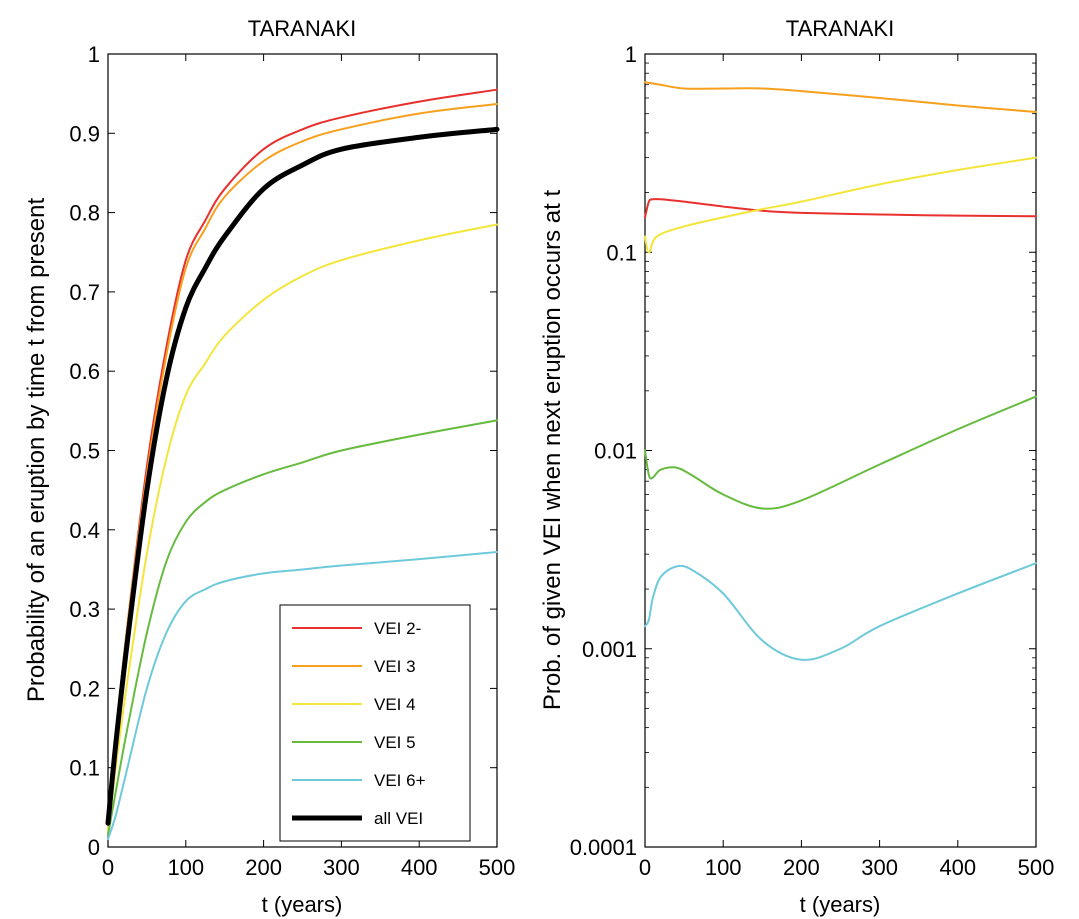 The width and height of the screenshot is (1079, 919). I want to click on legend-label-vei-2: VEI 2-, so click(397, 628).